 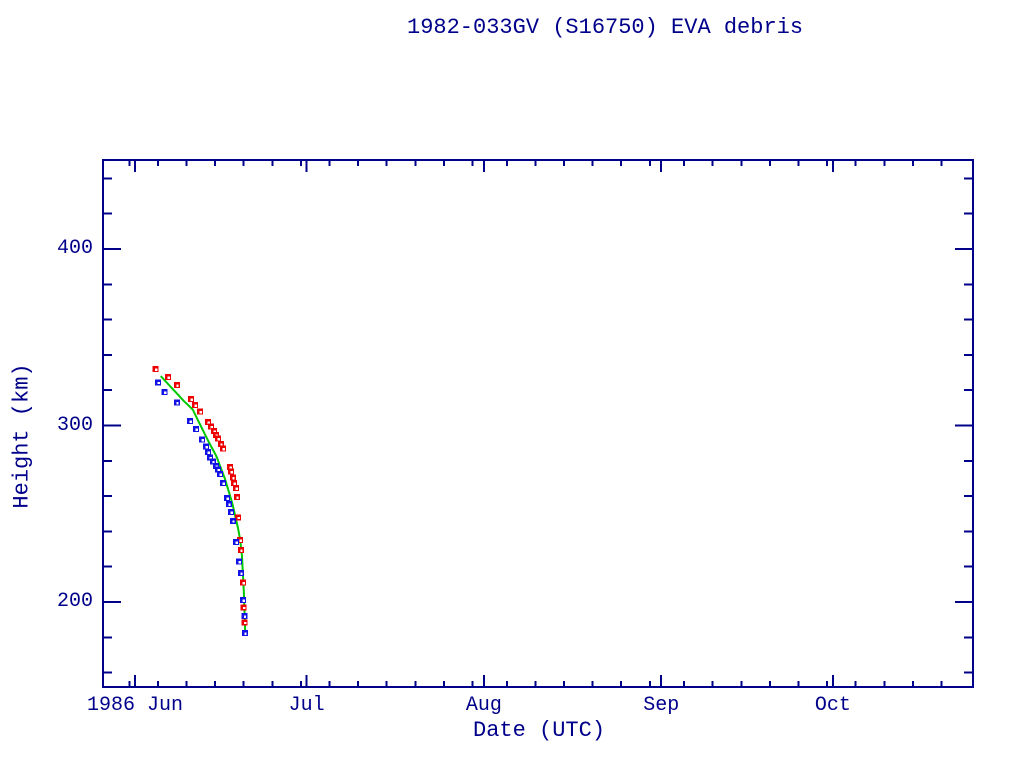 I want to click on chart-title: 1982-033GV (S16750) EVA debris, so click(x=605, y=27).